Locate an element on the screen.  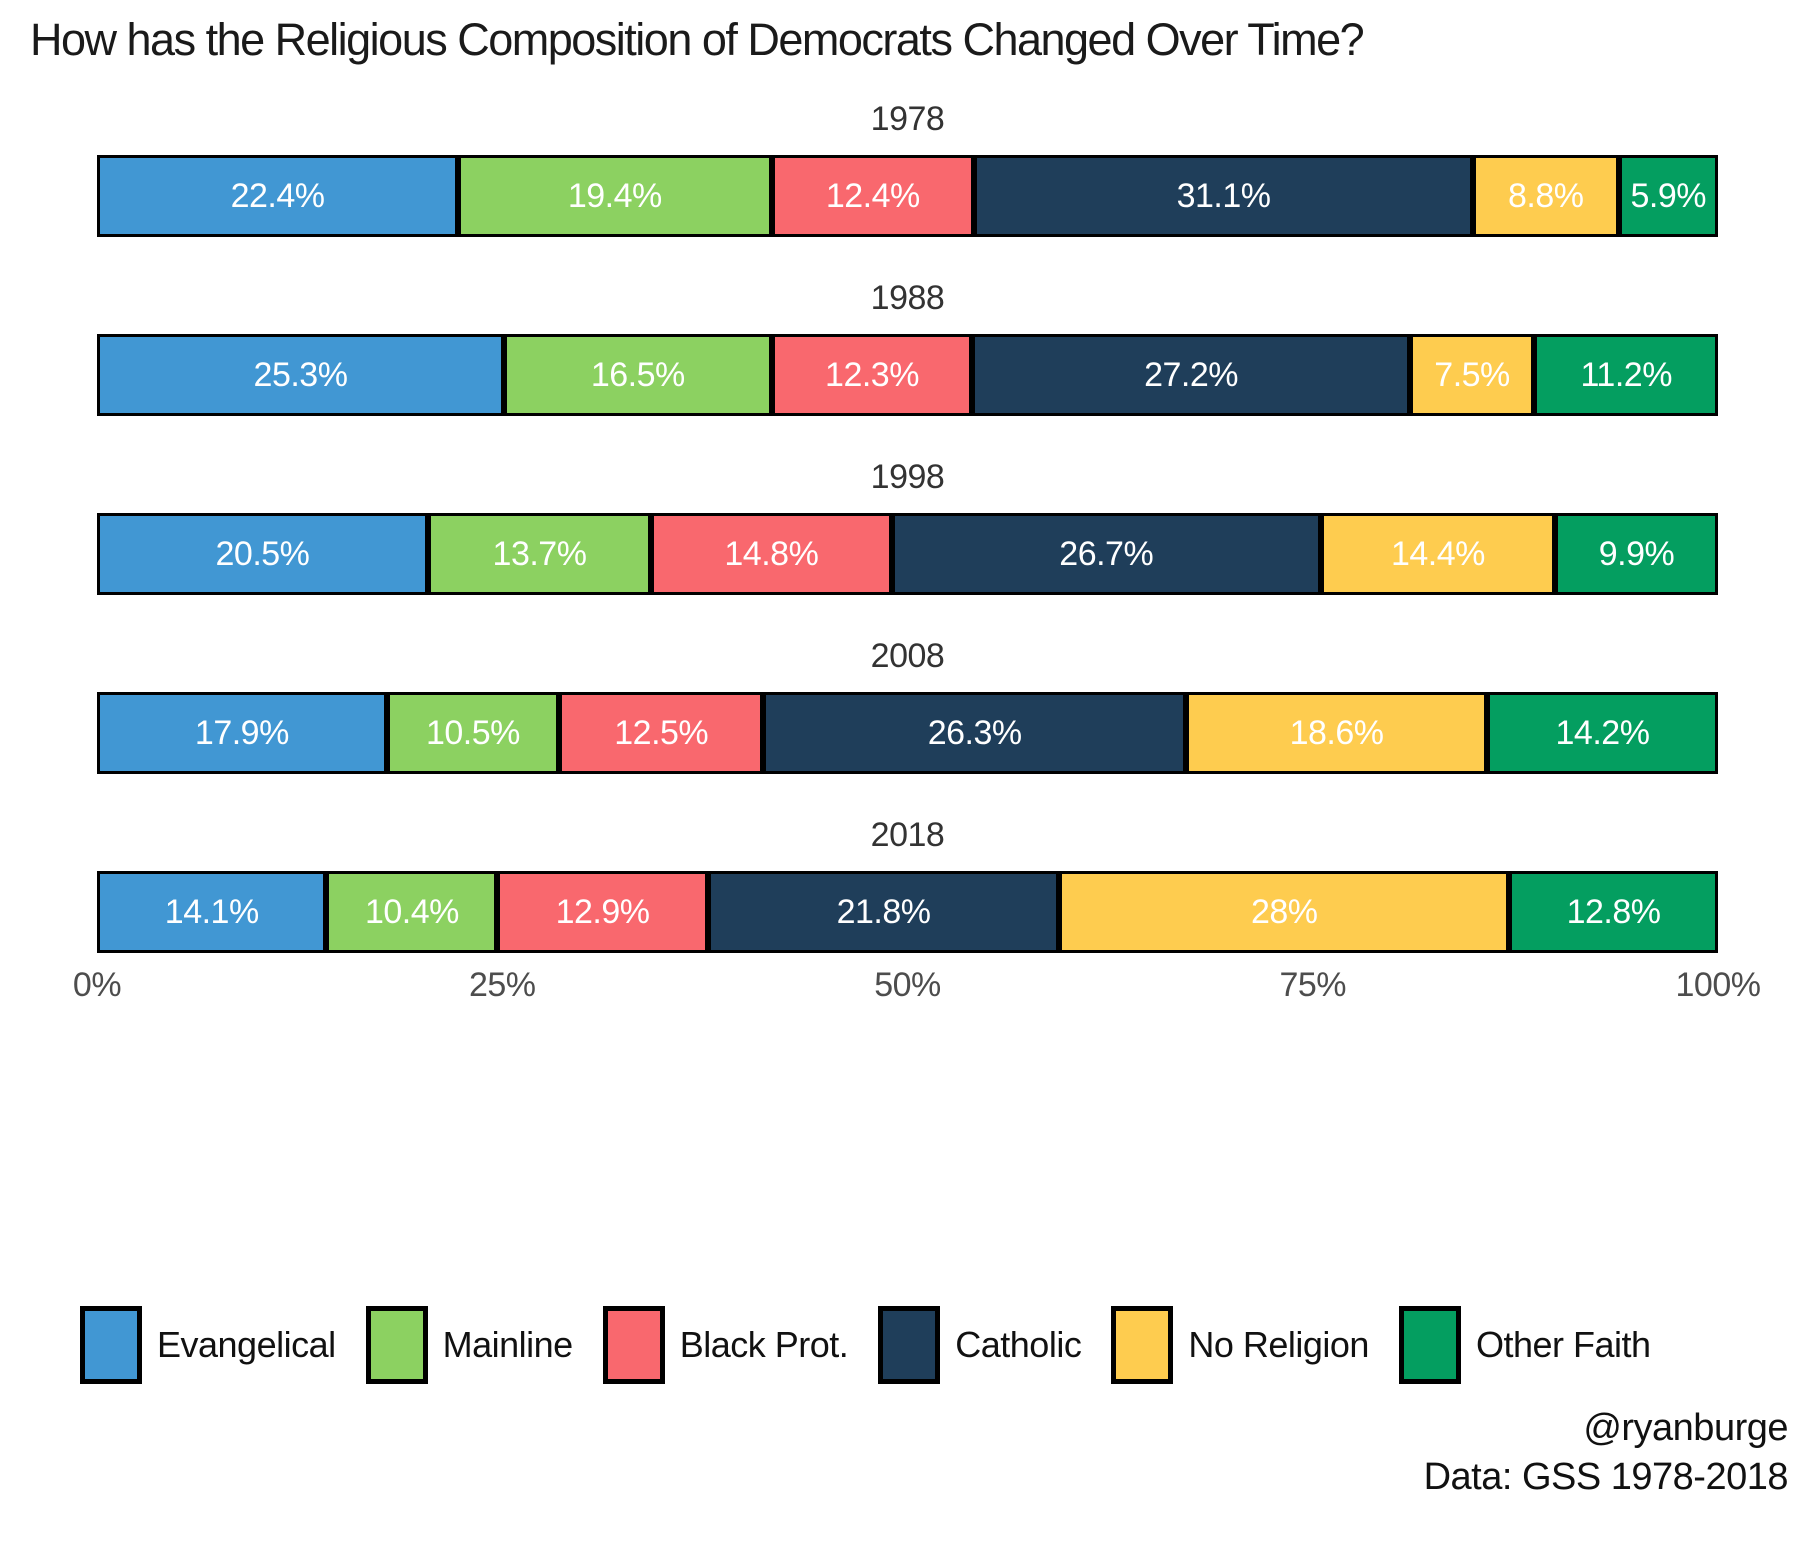
bar-segment: 25.3% is located at coordinates (303, 375).